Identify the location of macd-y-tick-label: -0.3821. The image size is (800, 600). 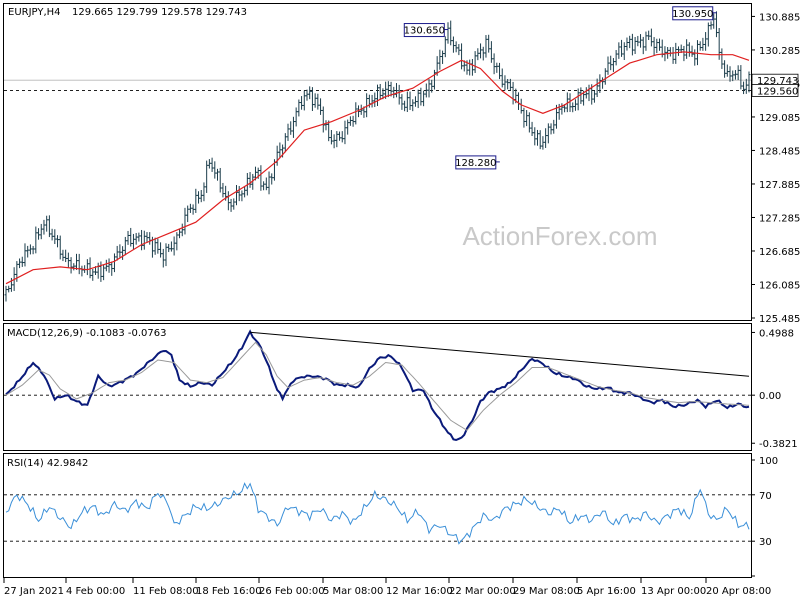
(778, 444).